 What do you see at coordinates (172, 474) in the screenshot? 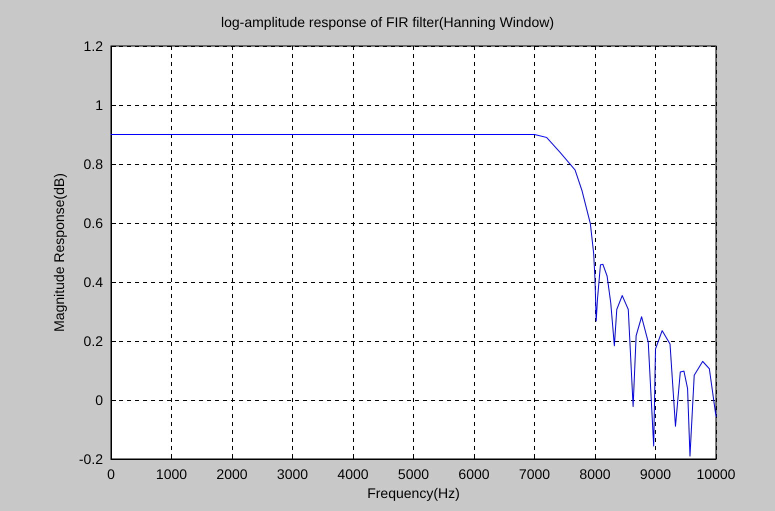
I see `x-tick-label: 1000` at bounding box center [172, 474].